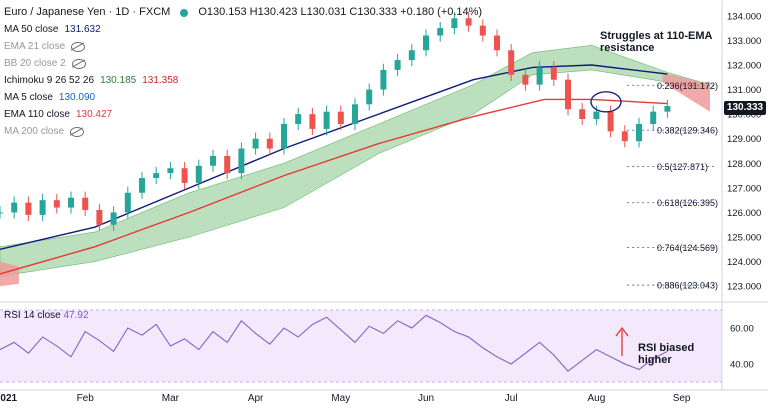 The image size is (768, 408). What do you see at coordinates (426, 398) in the screenshot?
I see `x-tick-label: Jun` at bounding box center [426, 398].